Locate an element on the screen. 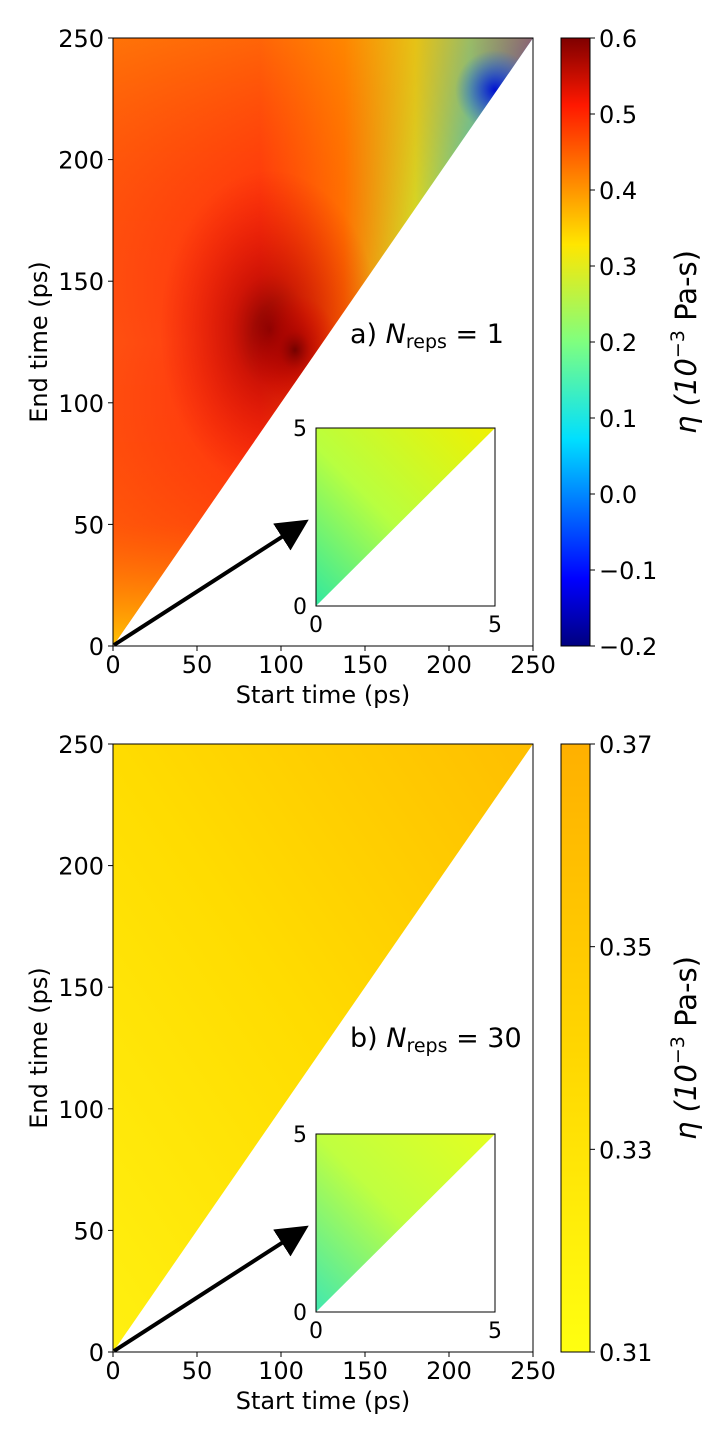 The height and width of the screenshot is (1440, 720). colorbar-tick-label-a: 0.5 is located at coordinates (618, 115).